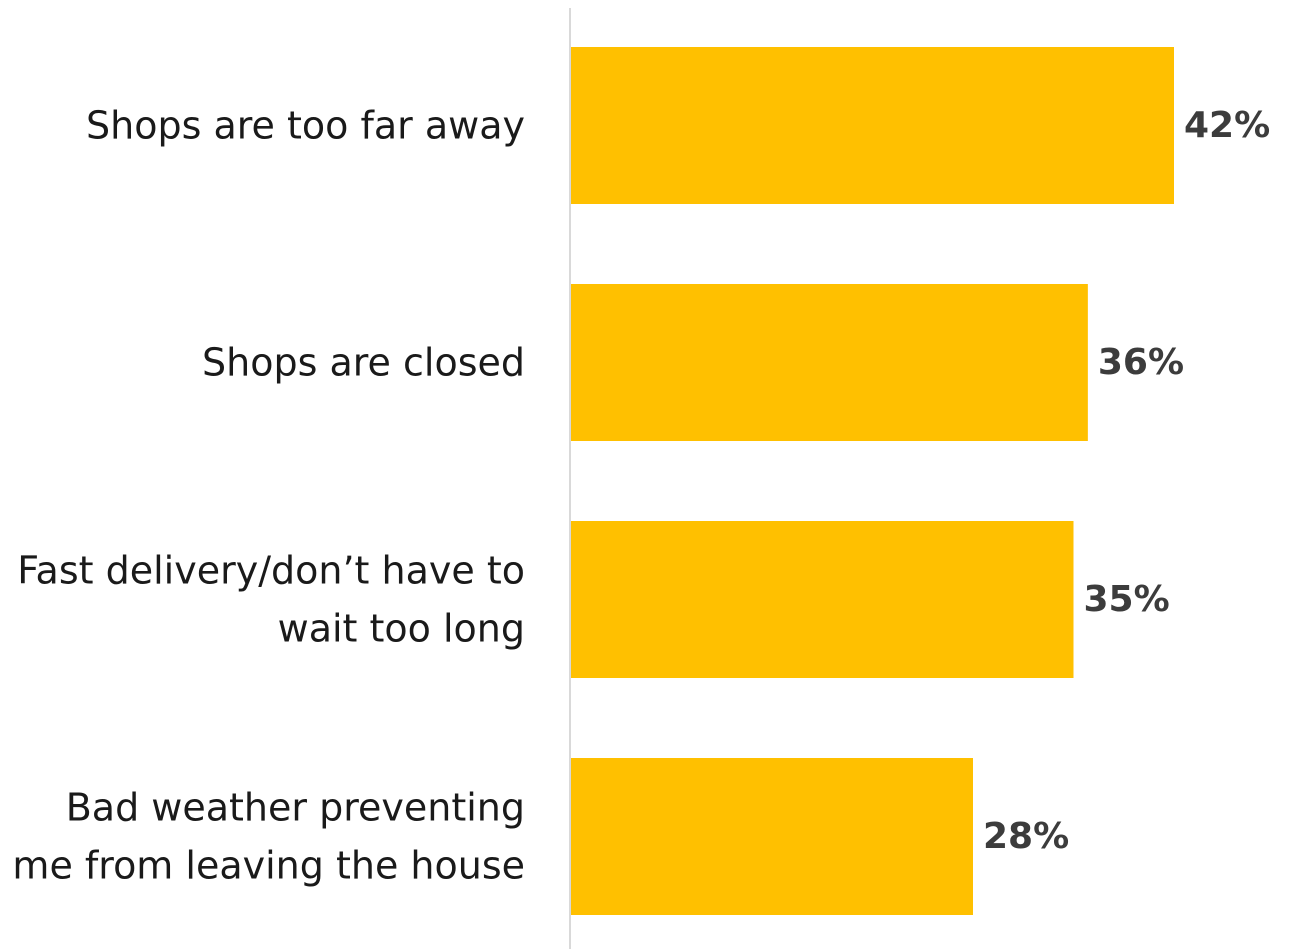  Describe the element at coordinates (1141, 362) in the screenshot. I see `value-label-1: 36%` at that location.